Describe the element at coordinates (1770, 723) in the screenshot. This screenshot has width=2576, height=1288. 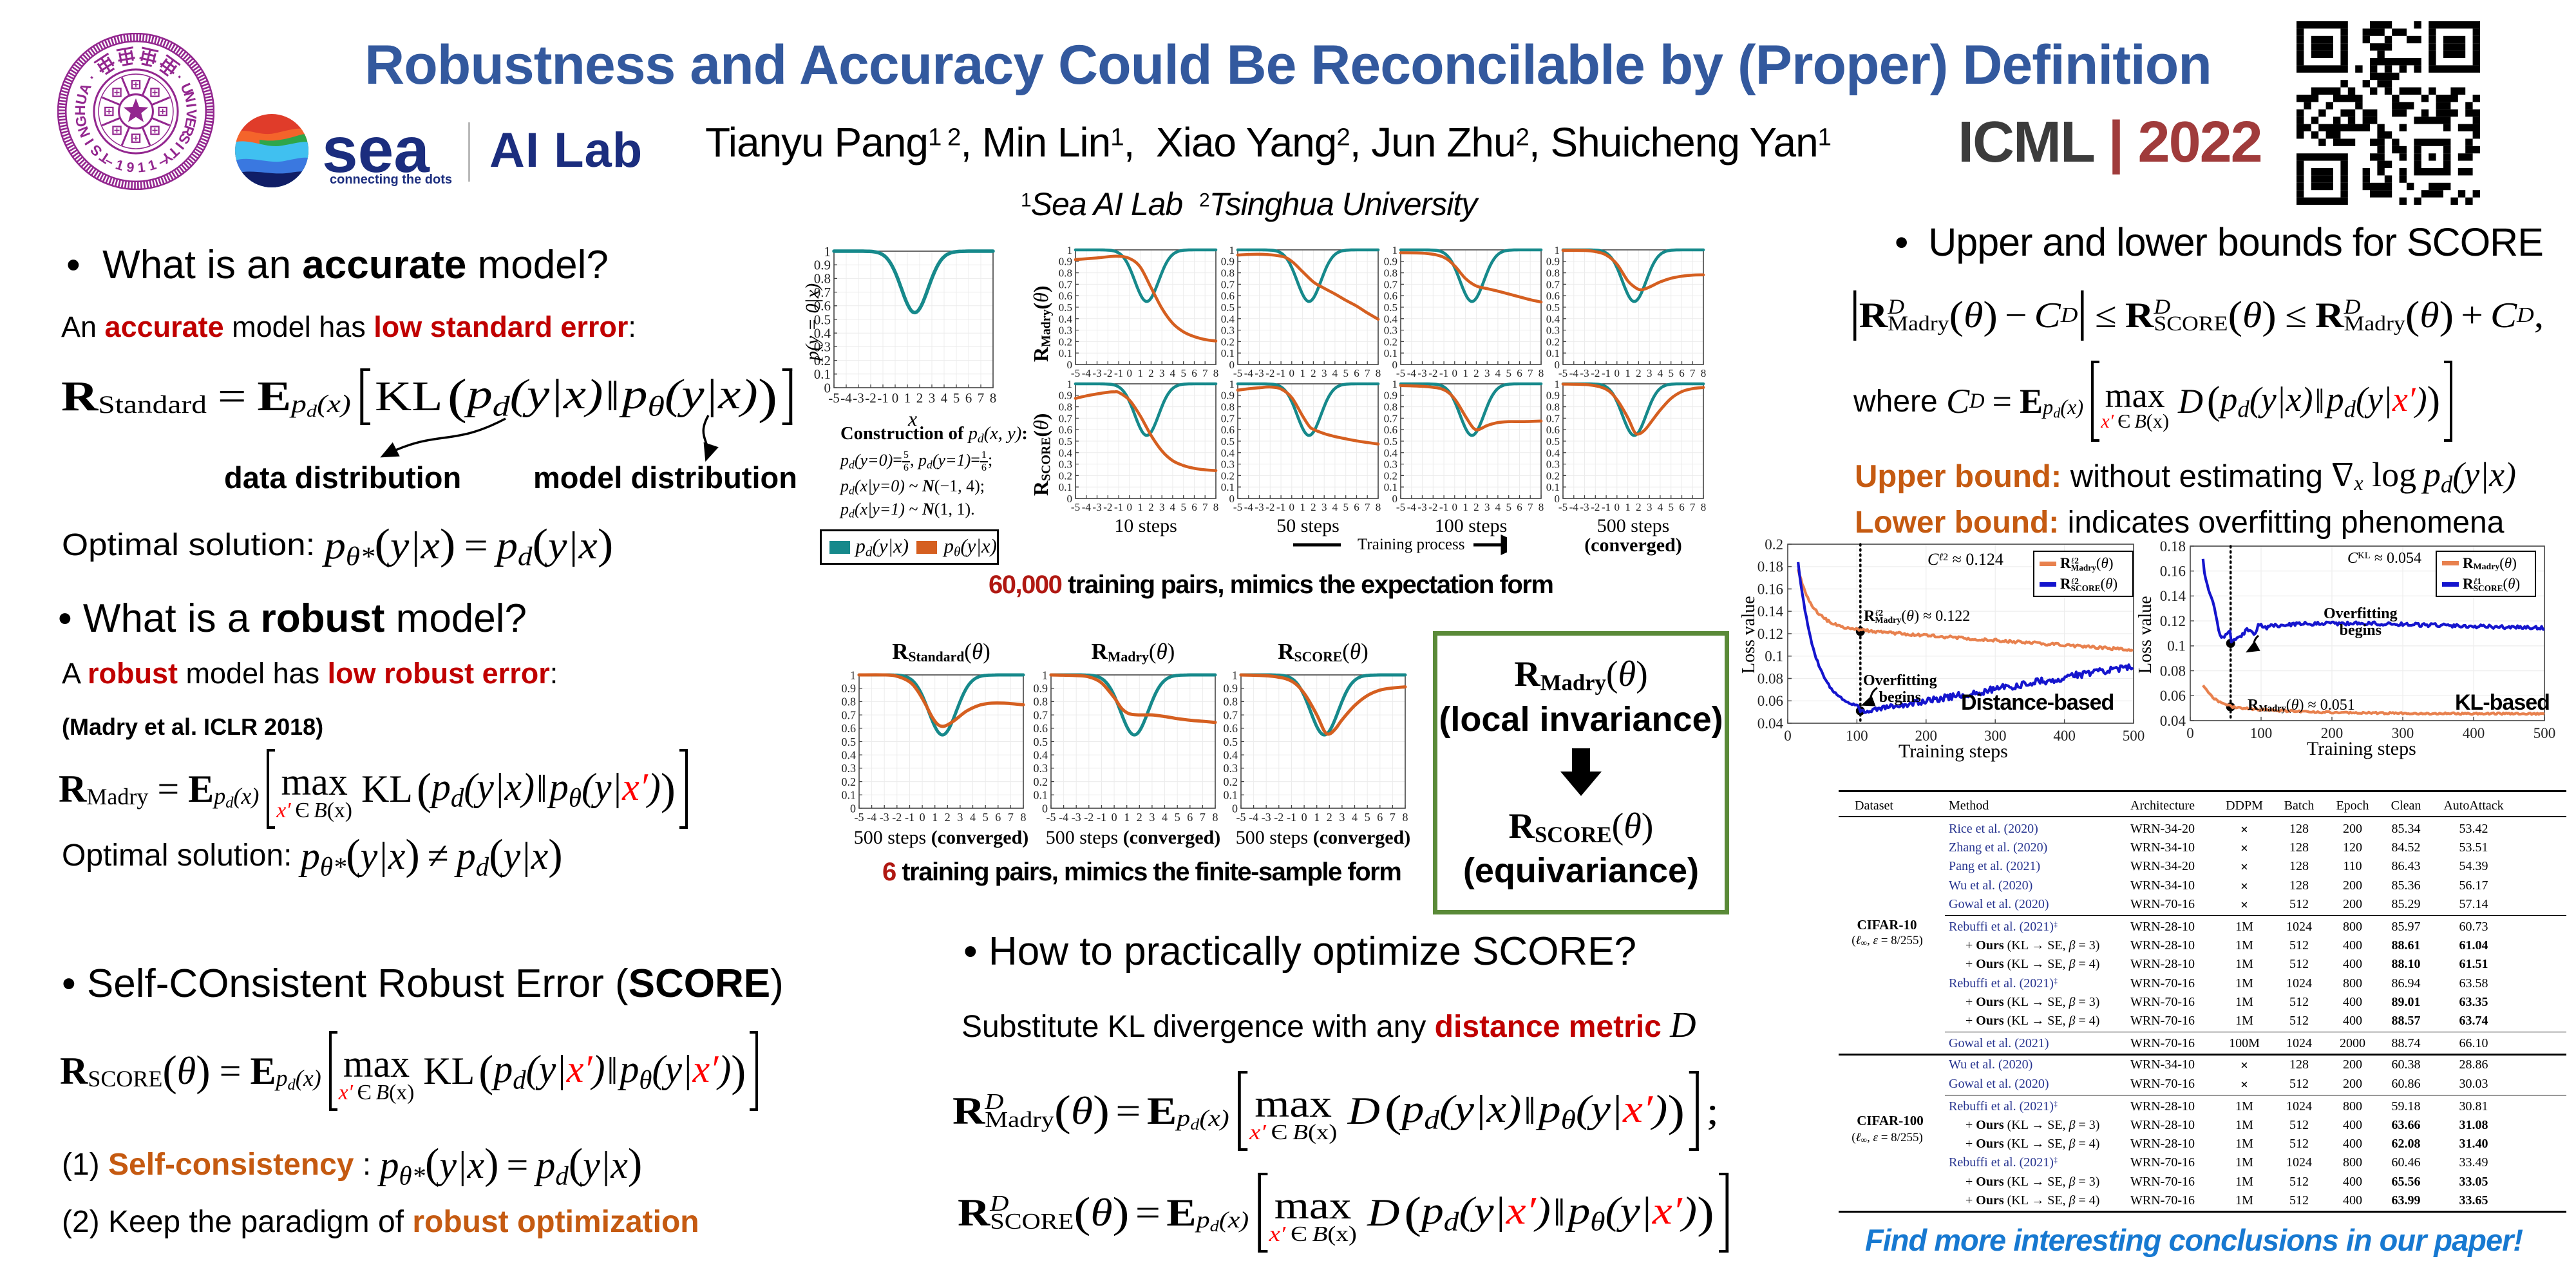
I see `svg-text: 0.04` at that location.